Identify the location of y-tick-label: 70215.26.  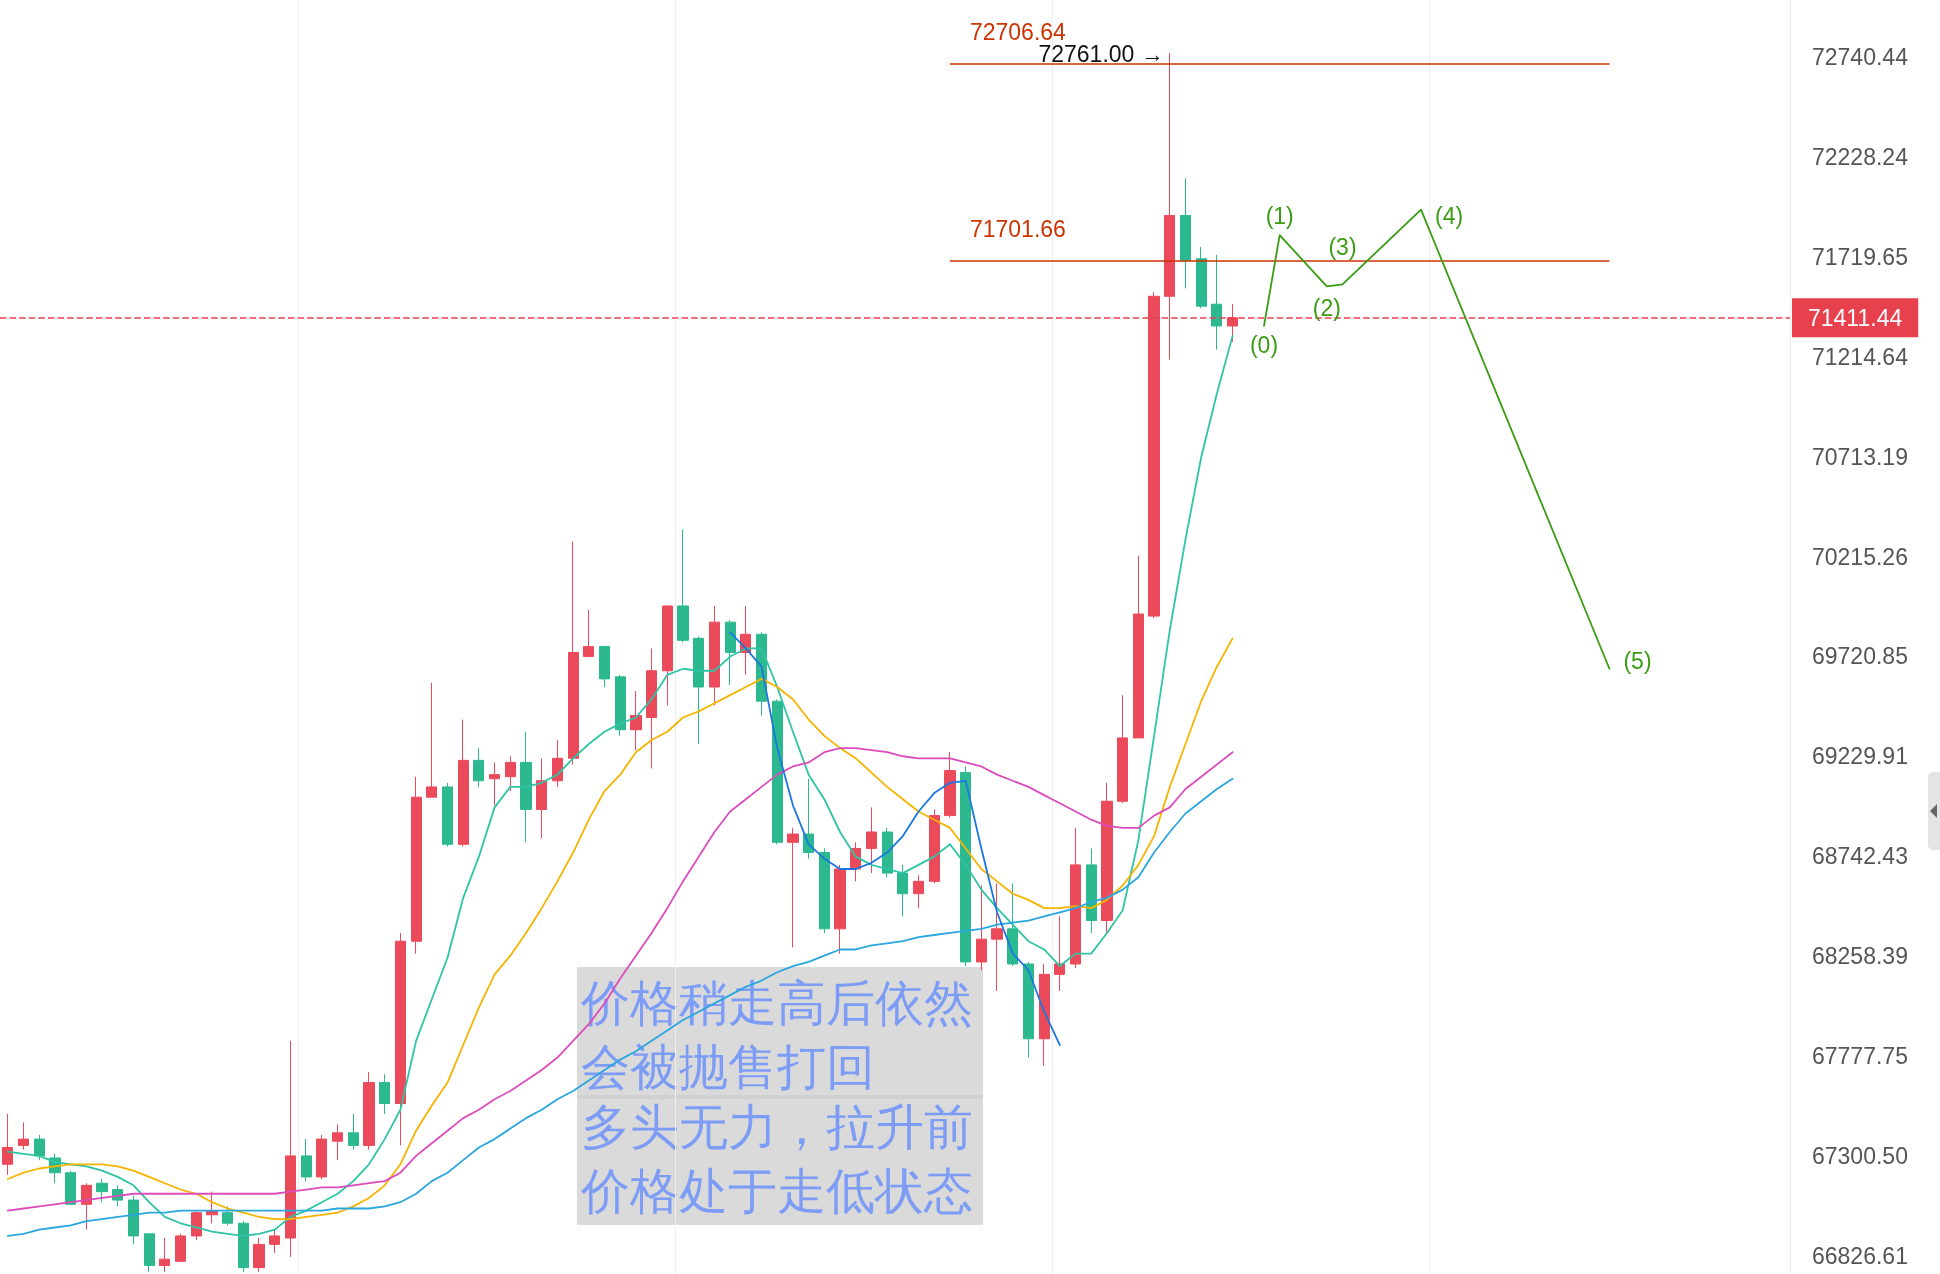
(1860, 556).